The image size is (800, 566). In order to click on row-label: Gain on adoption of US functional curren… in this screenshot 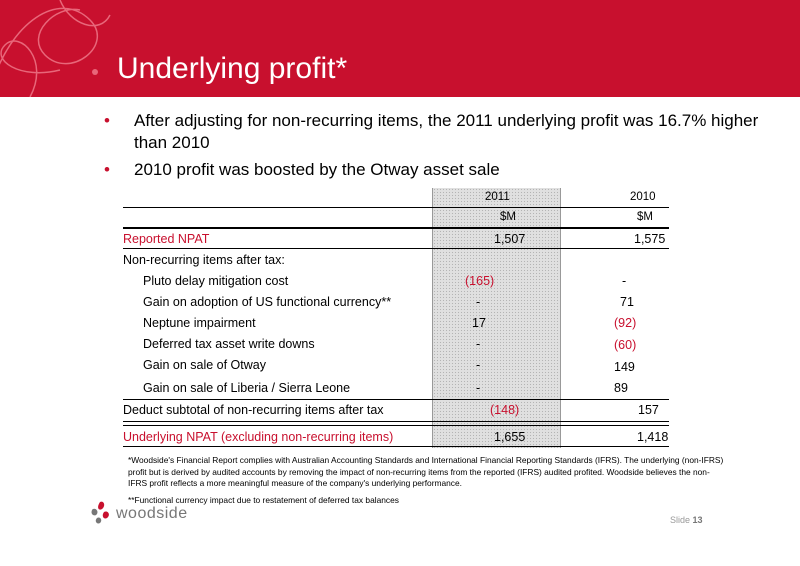, I will do `click(267, 302)`.